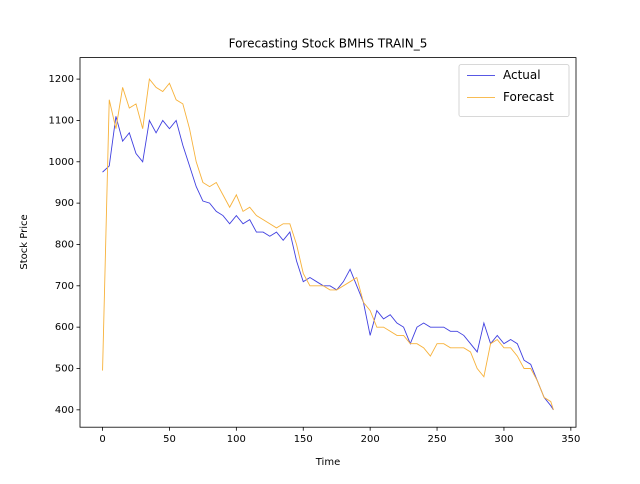 The image size is (640, 484). I want to click on x-tick-label: 0, so click(102, 439).